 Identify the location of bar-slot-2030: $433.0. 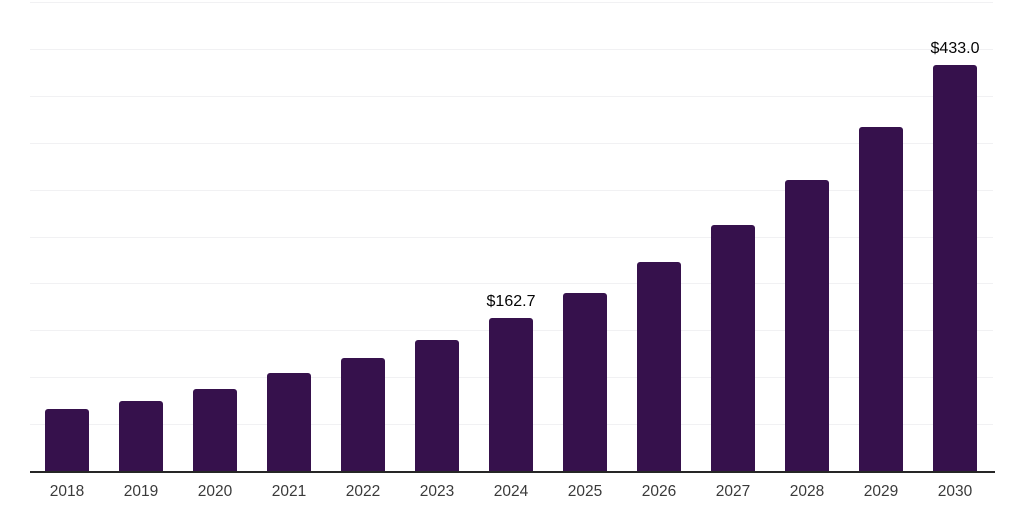
(955, 235).